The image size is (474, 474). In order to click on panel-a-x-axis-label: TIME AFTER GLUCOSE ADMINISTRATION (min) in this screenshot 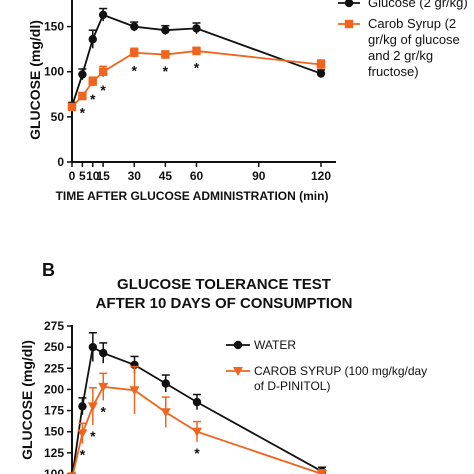, I will do `click(192, 196)`.